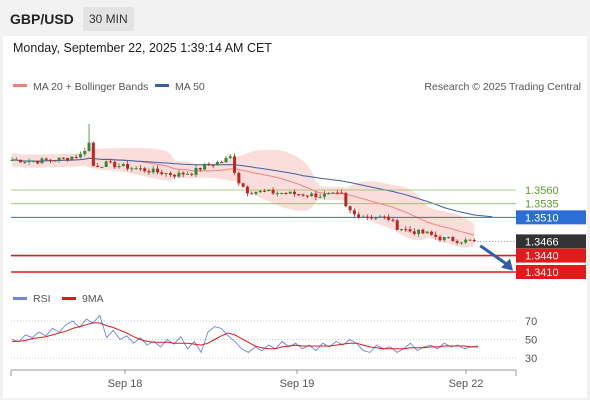 This screenshot has height=400, width=590. I want to click on rsi-tick-label: 70, so click(531, 322).